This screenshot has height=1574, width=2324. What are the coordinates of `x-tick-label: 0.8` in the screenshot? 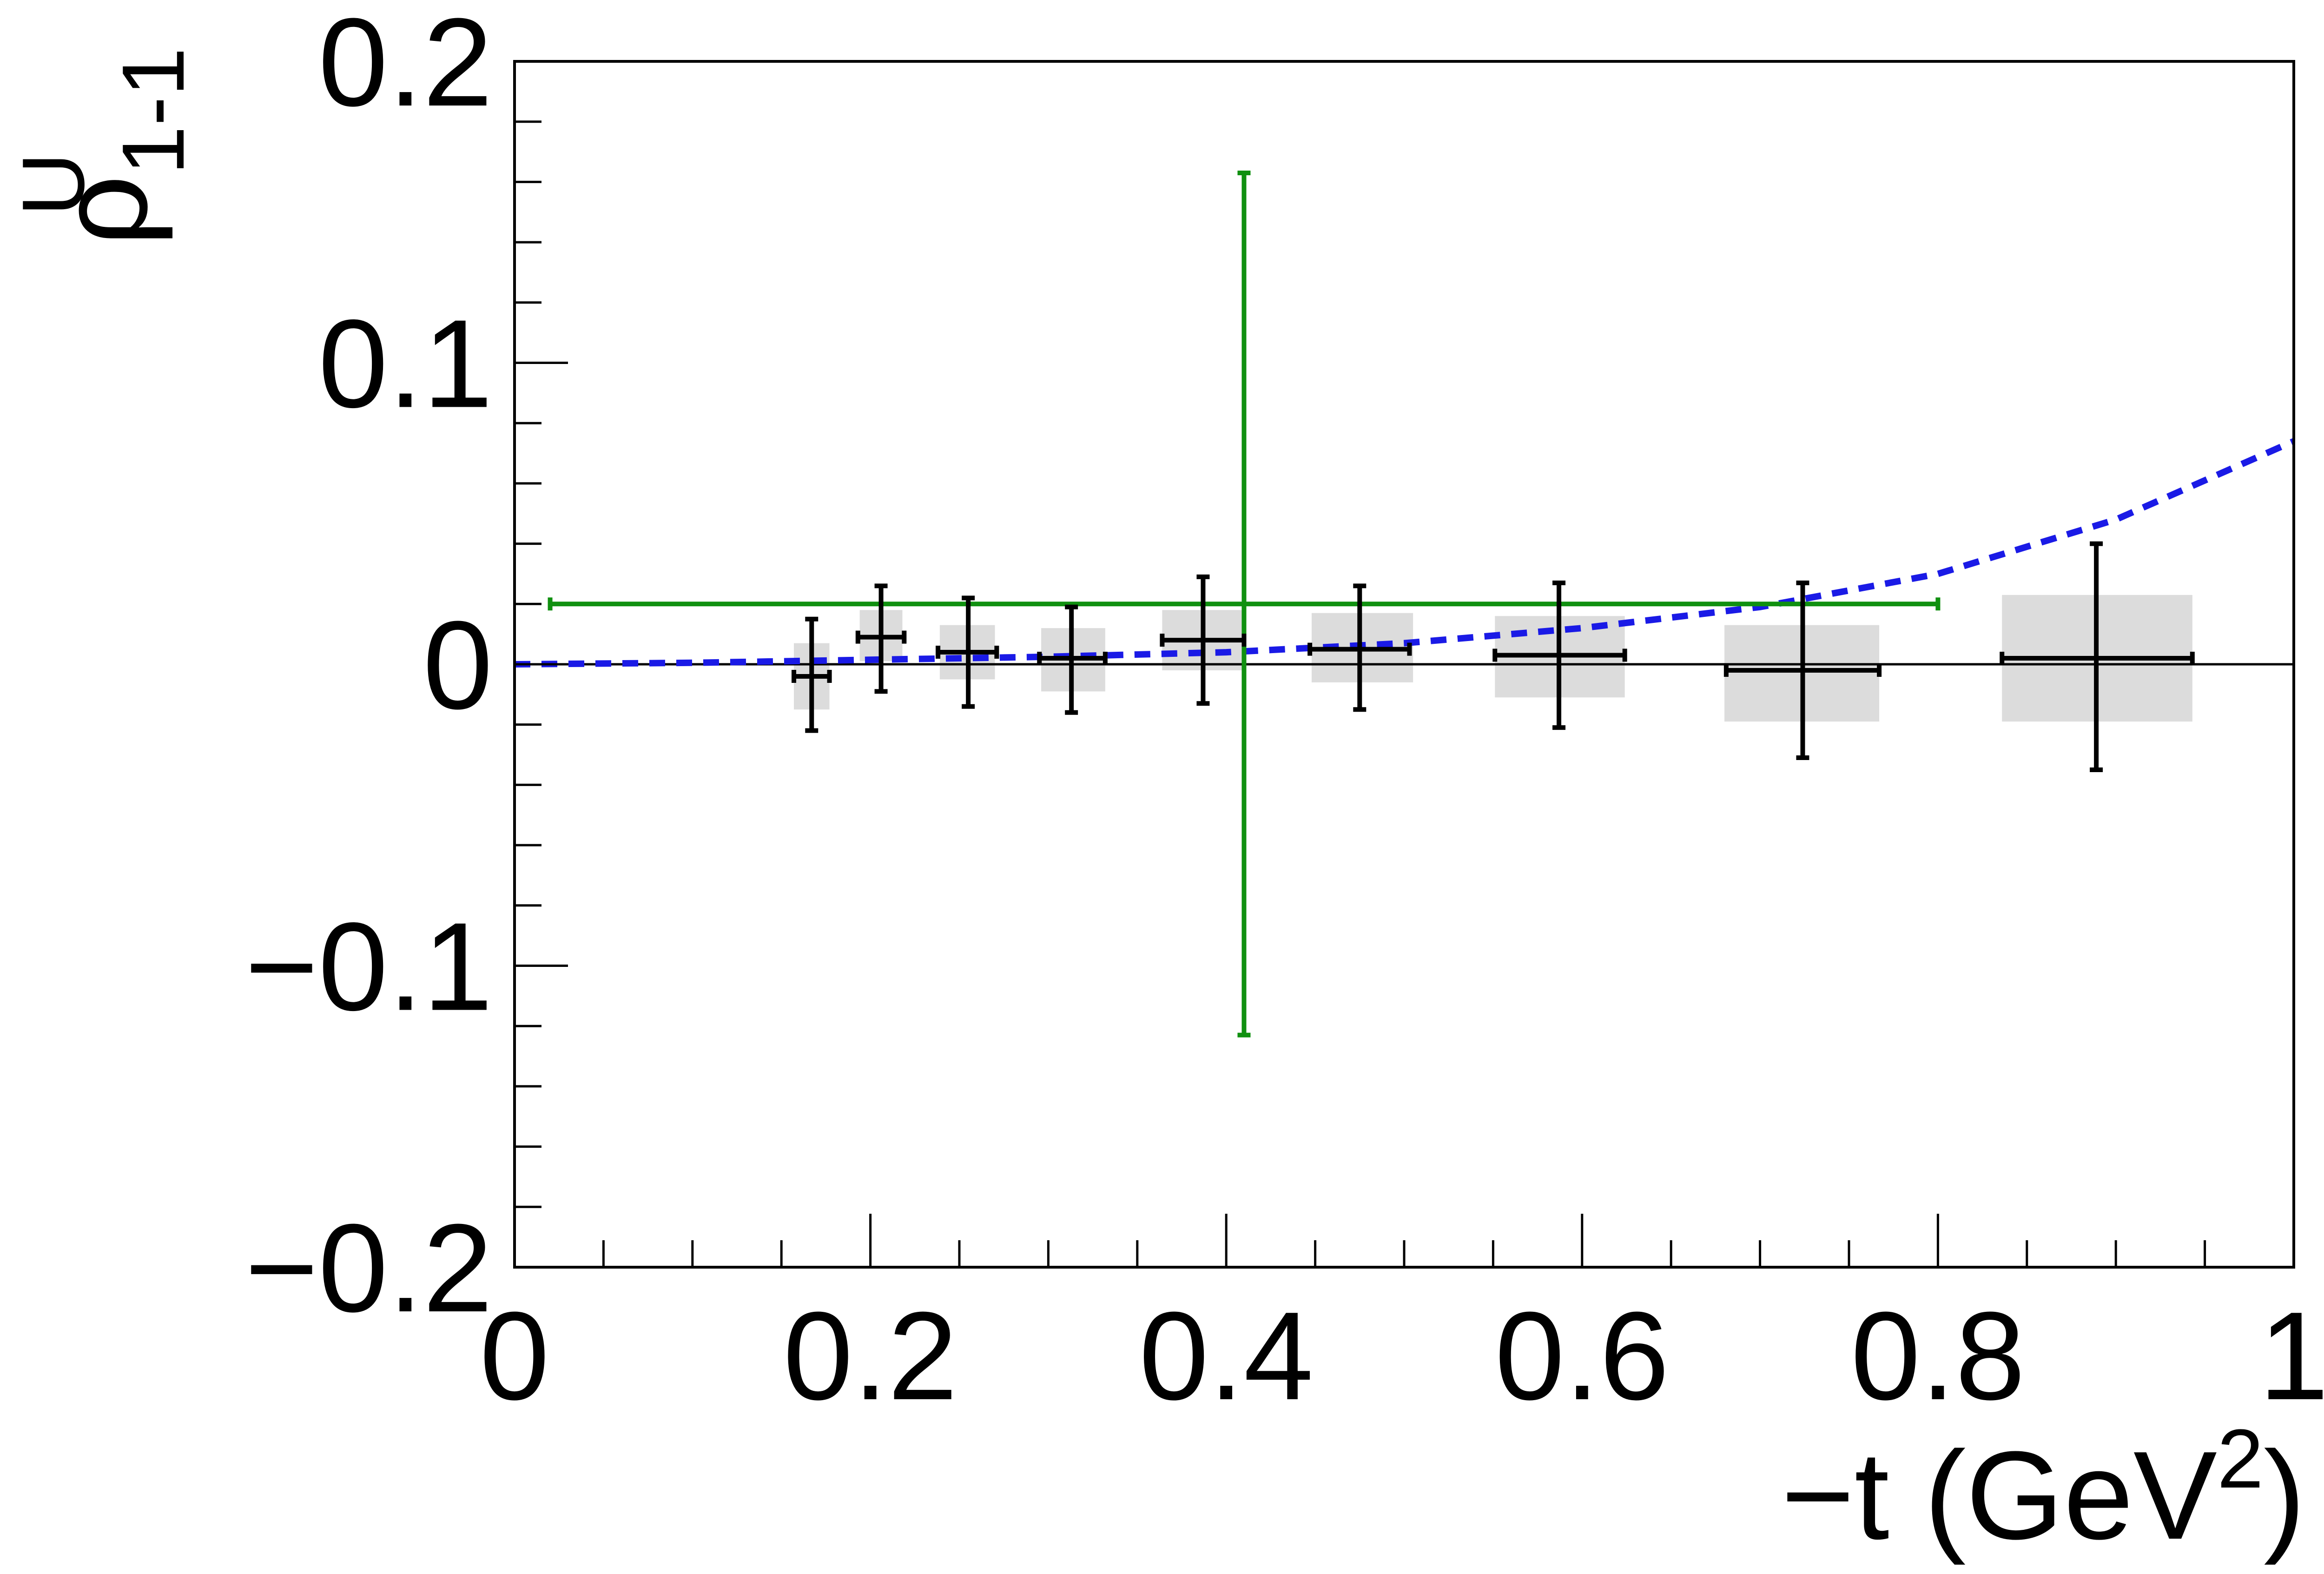 It's located at (1938, 1356).